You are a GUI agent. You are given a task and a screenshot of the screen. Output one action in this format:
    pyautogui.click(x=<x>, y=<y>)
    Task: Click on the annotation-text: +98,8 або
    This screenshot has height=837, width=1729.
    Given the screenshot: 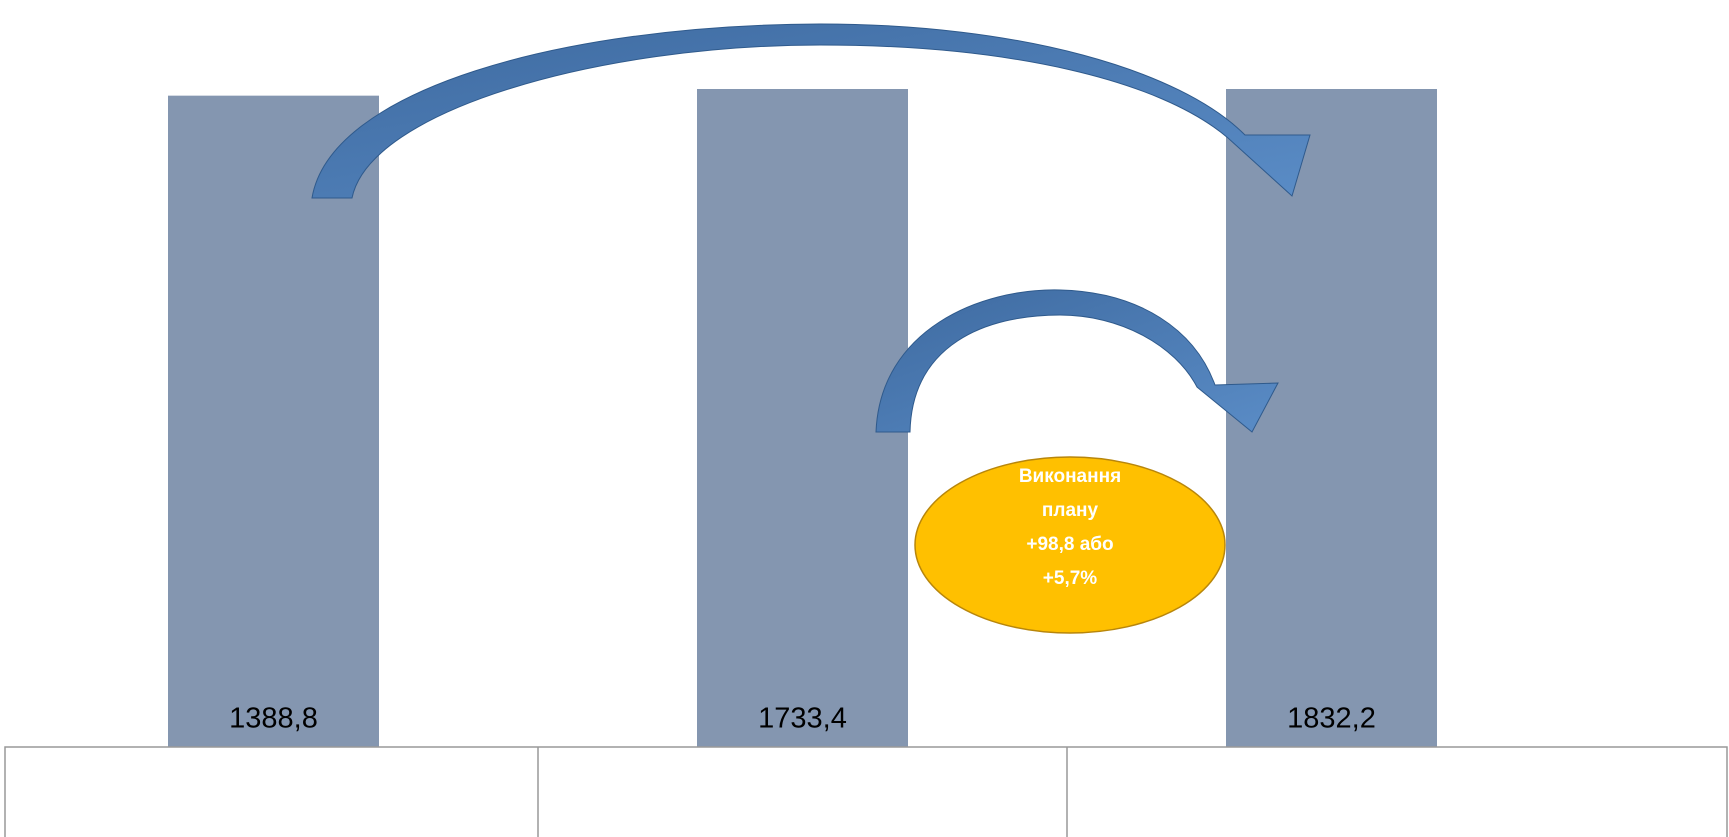 What is the action you would take?
    pyautogui.click(x=1069, y=544)
    